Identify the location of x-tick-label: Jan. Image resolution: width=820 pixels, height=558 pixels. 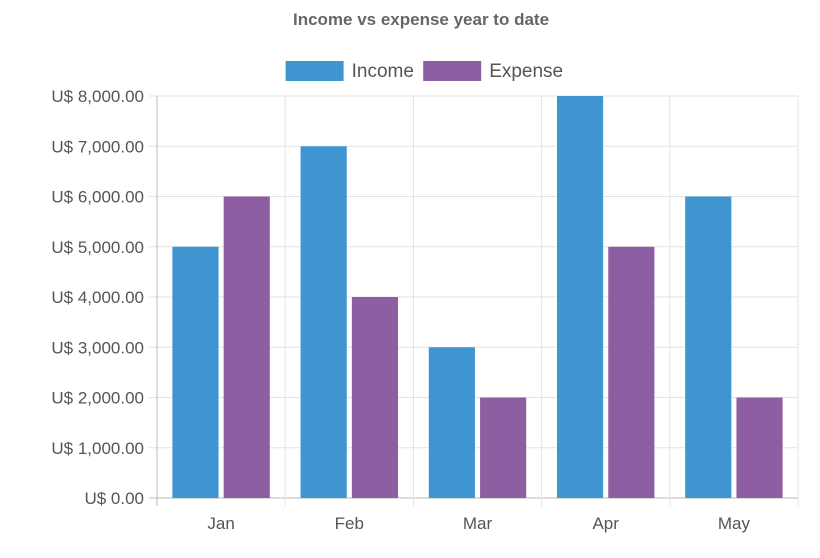
(220, 523).